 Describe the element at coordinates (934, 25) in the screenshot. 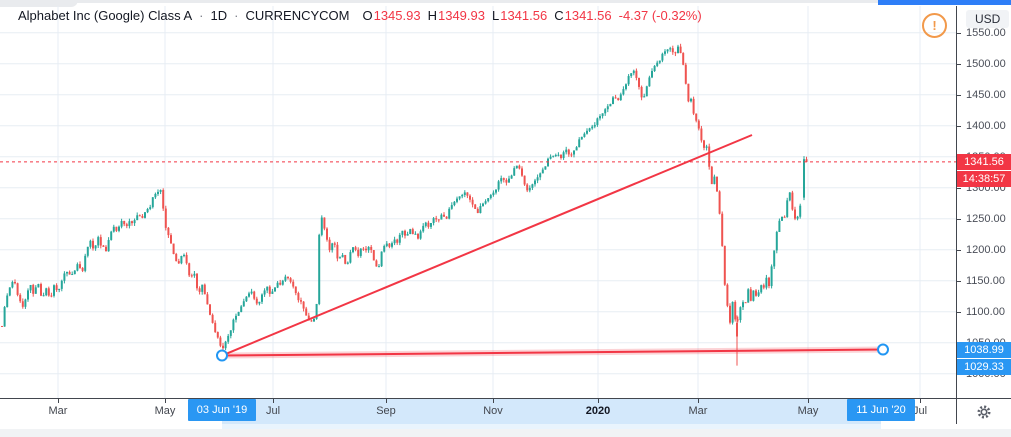

I see `warning-icon: !` at that location.